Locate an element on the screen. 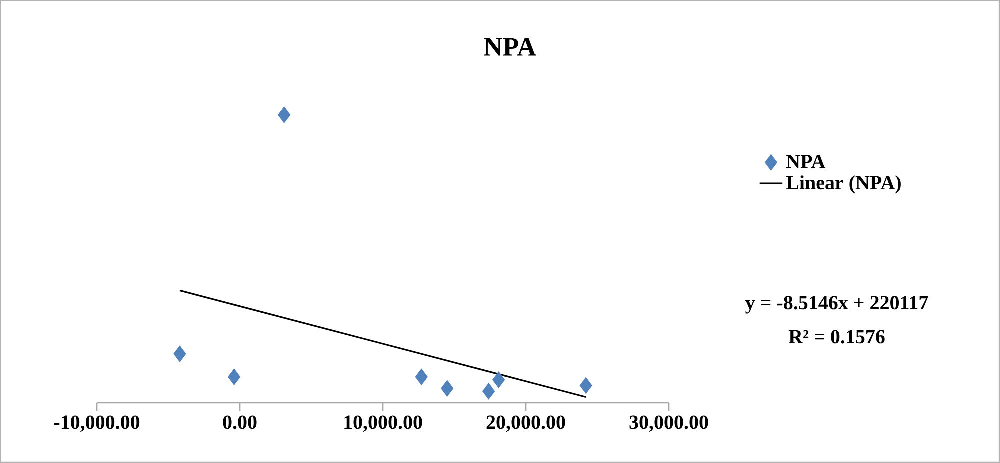 The width and height of the screenshot is (1000, 463). x-tick-label: 20,000.00 is located at coordinates (526, 424).